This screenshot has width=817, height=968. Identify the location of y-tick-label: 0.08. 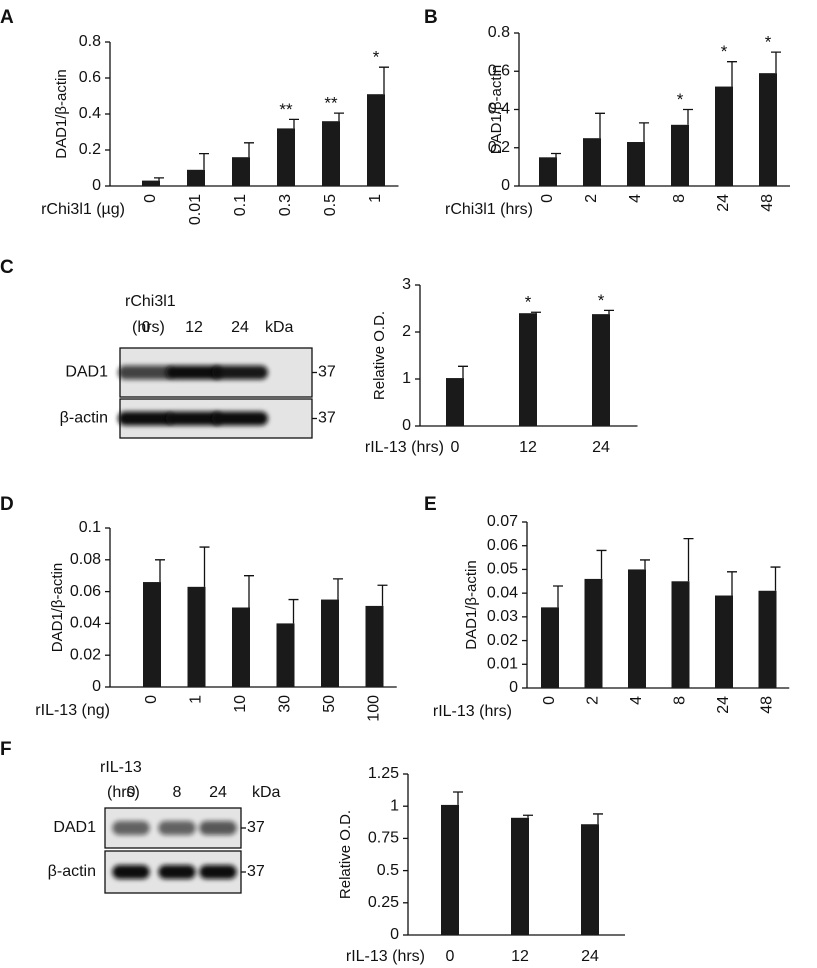
(85, 559).